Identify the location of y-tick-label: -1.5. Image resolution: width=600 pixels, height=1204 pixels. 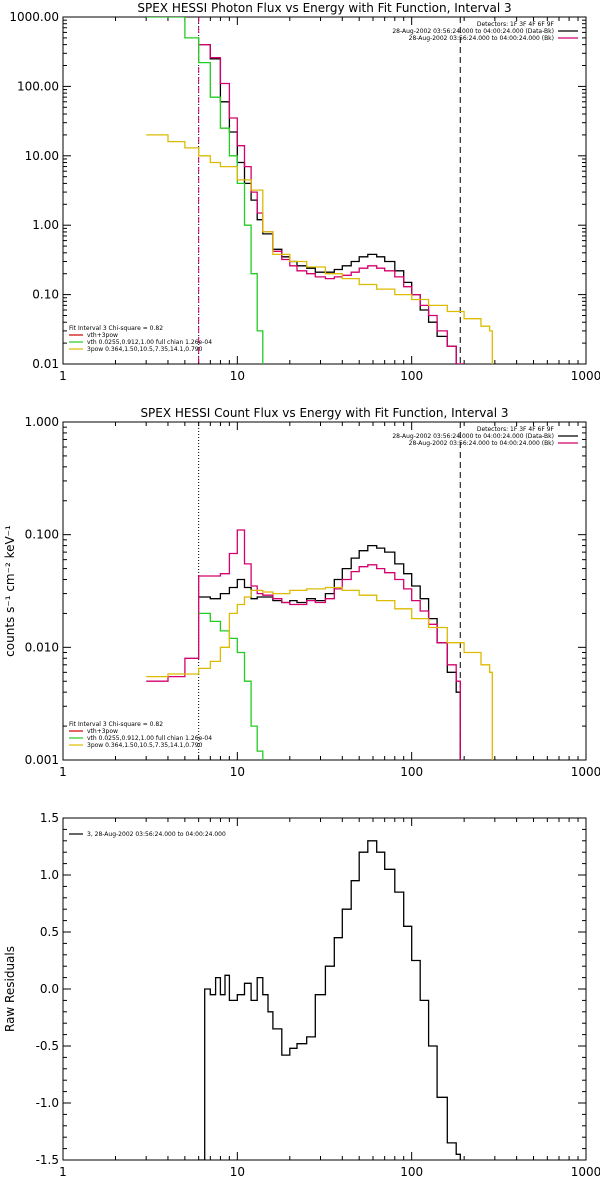
(47, 1160).